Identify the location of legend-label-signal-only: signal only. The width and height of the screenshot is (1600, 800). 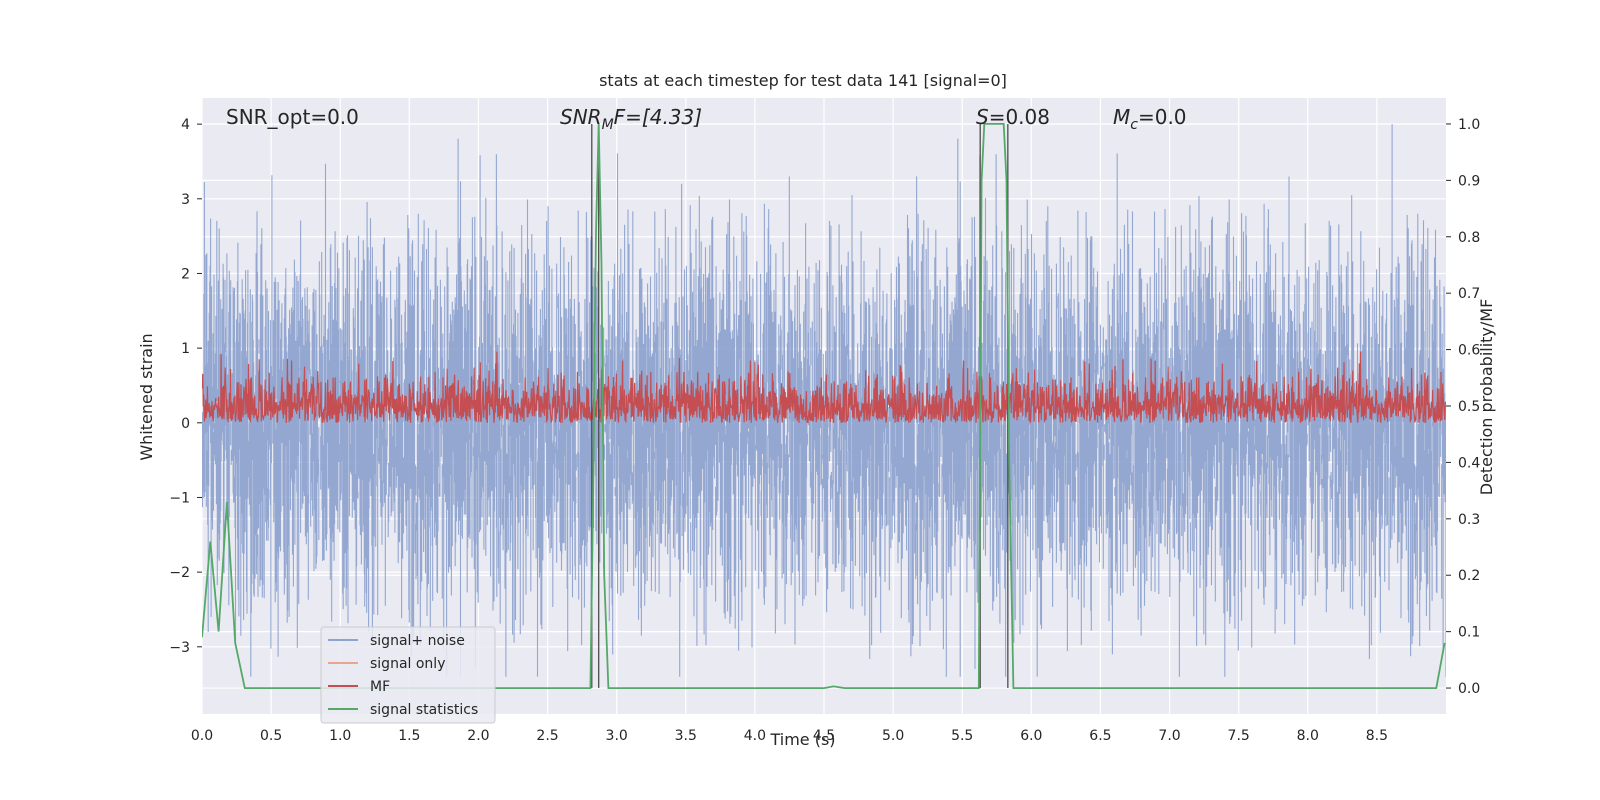
(407, 664).